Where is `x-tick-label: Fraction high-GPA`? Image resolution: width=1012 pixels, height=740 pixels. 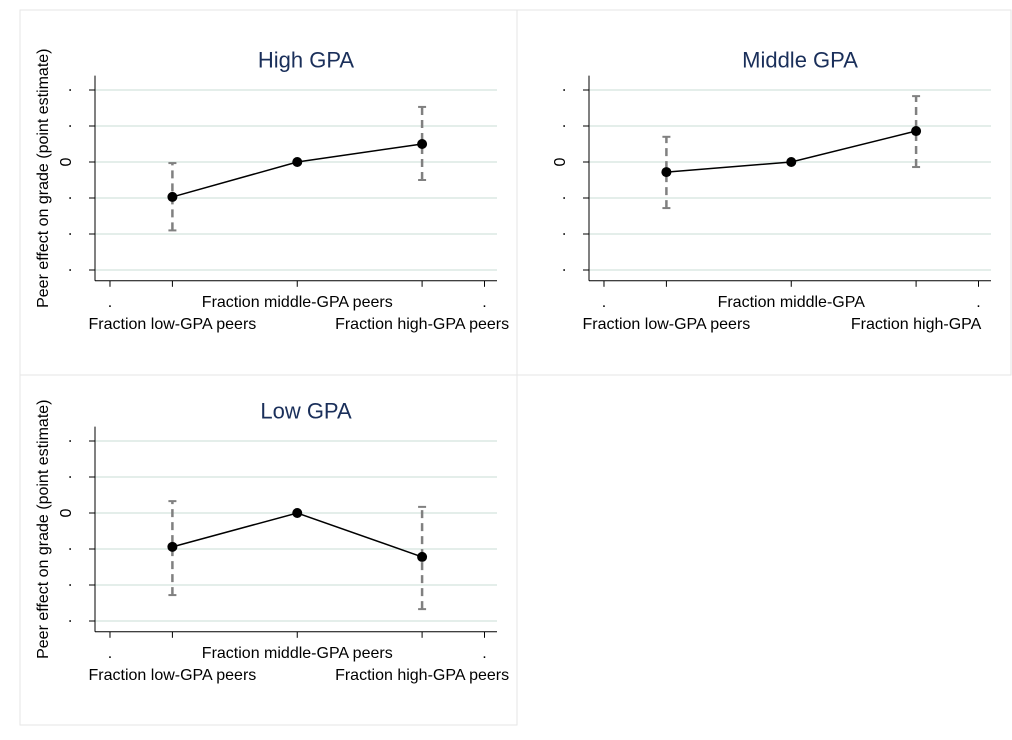 x-tick-label: Fraction high-GPA is located at coordinates (916, 324).